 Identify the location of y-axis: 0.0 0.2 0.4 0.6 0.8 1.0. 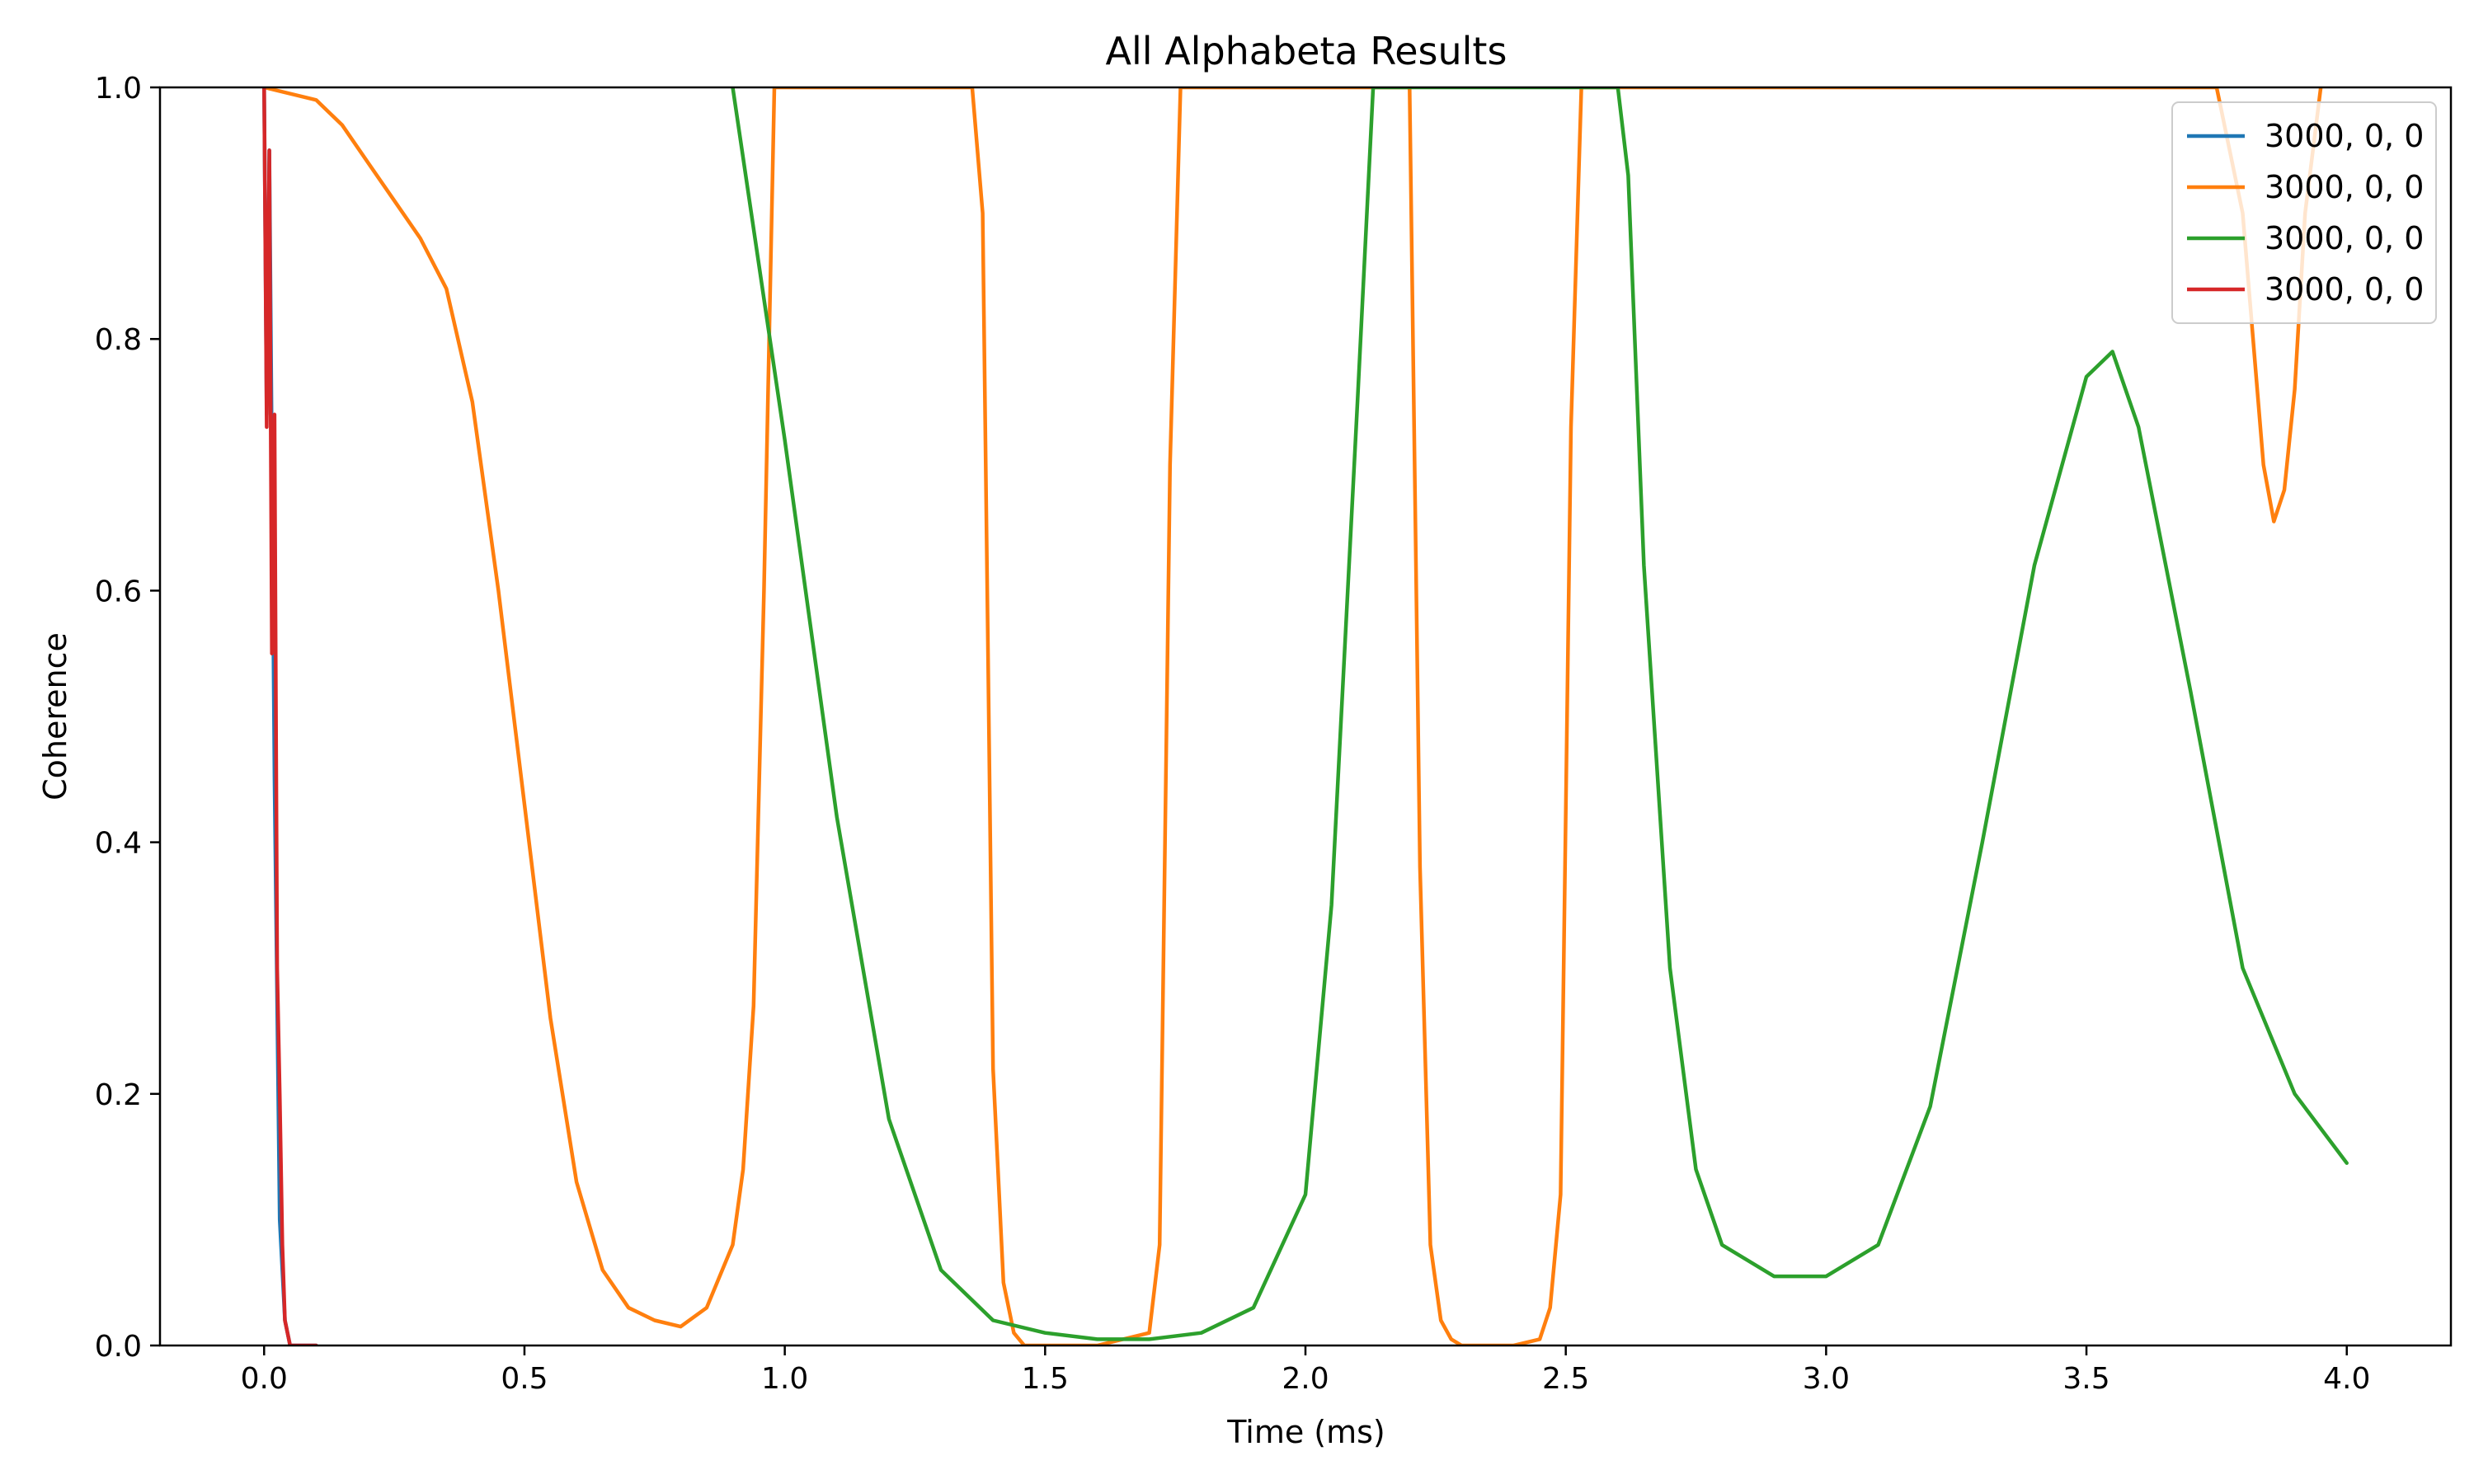
(127, 718).